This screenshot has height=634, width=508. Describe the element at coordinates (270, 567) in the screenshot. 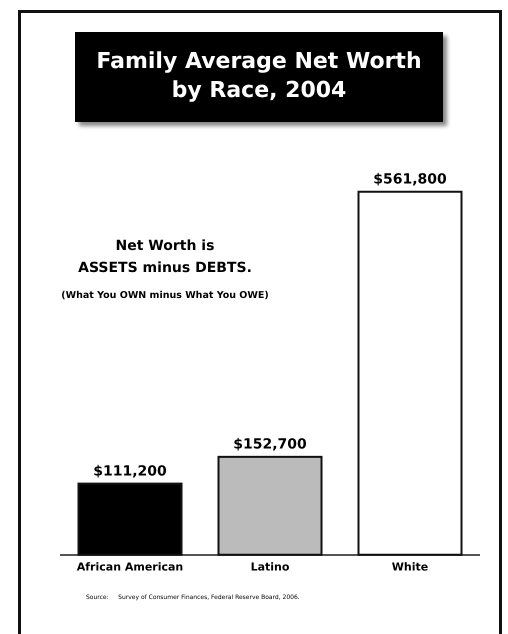

I see `x-tick-label: Latino` at that location.